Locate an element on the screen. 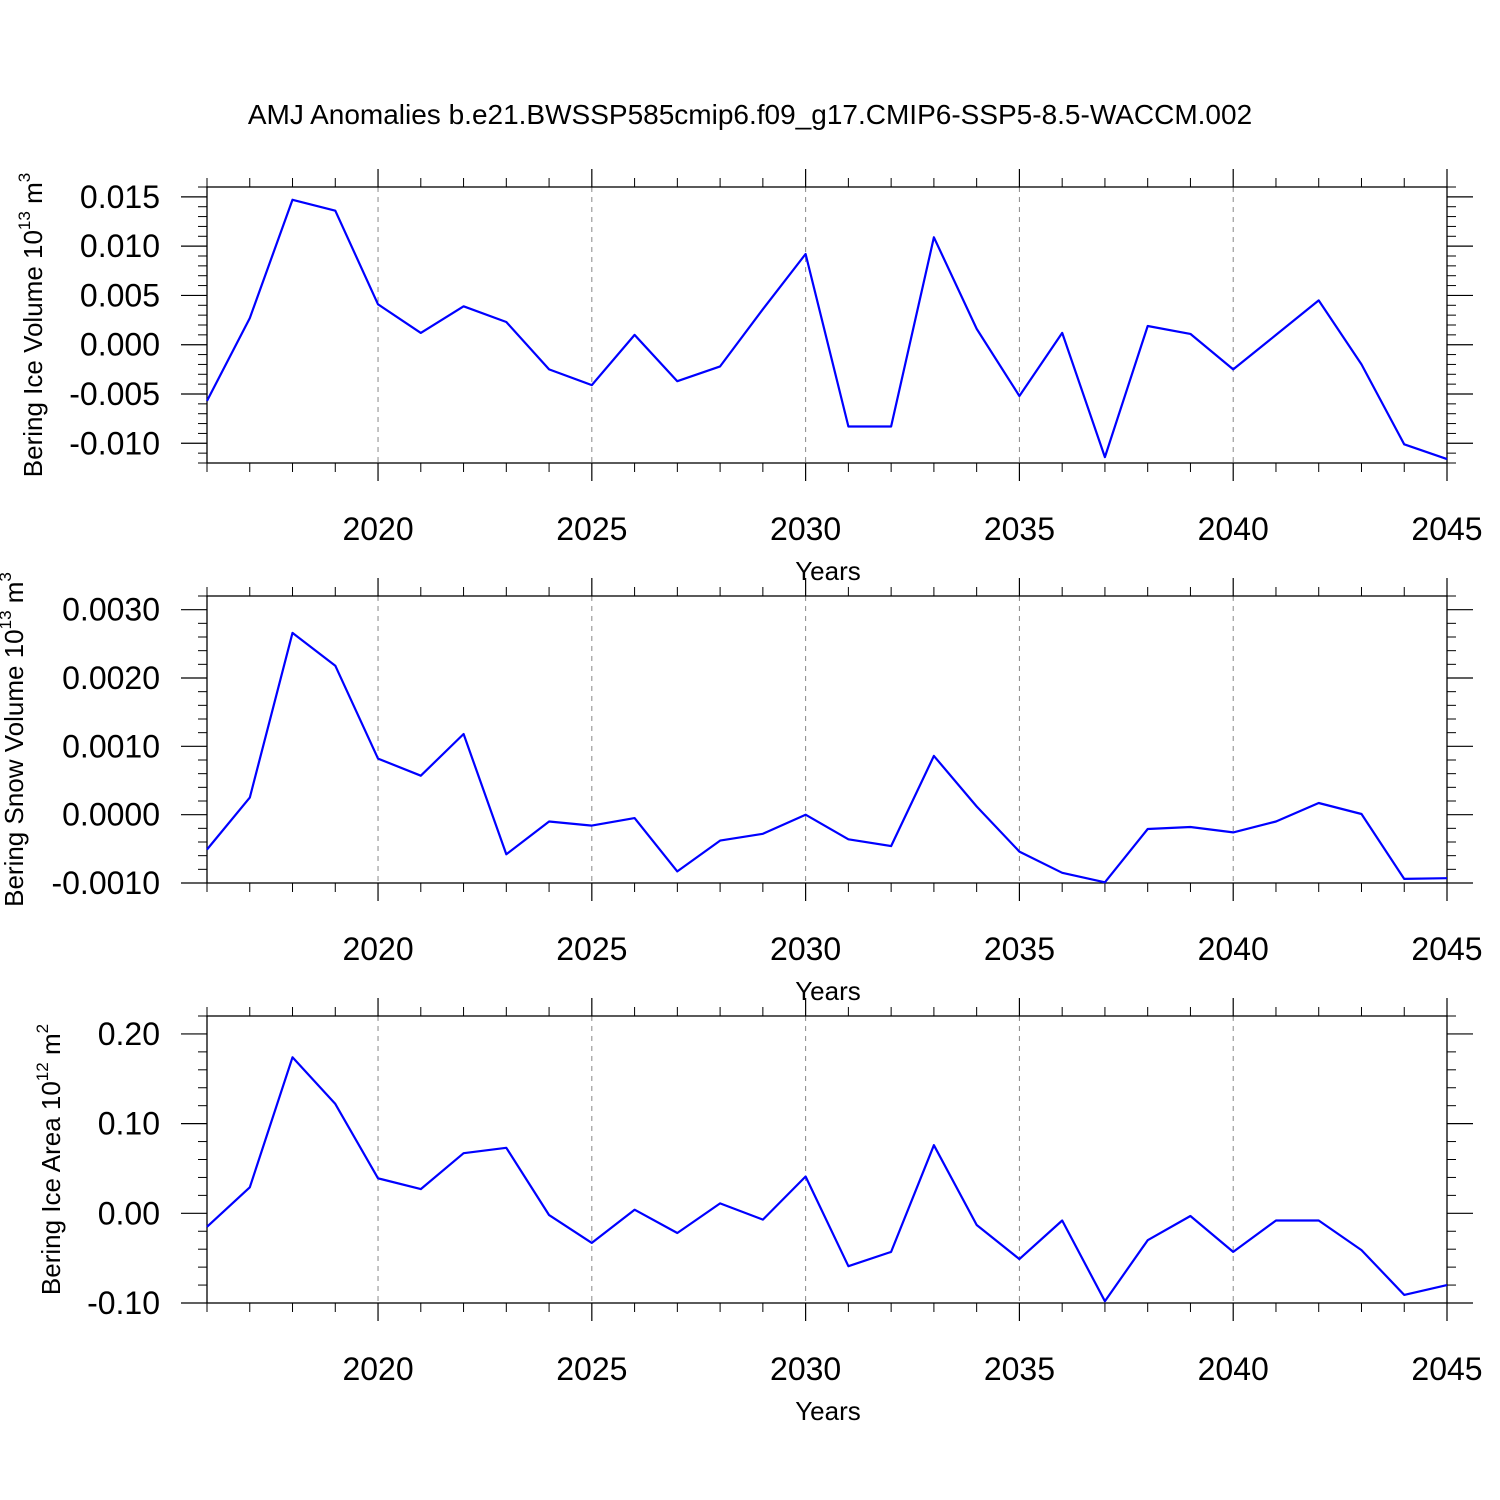 The width and height of the screenshot is (1500, 1500). y-tick-label: -0.0010 is located at coordinates (105, 883).